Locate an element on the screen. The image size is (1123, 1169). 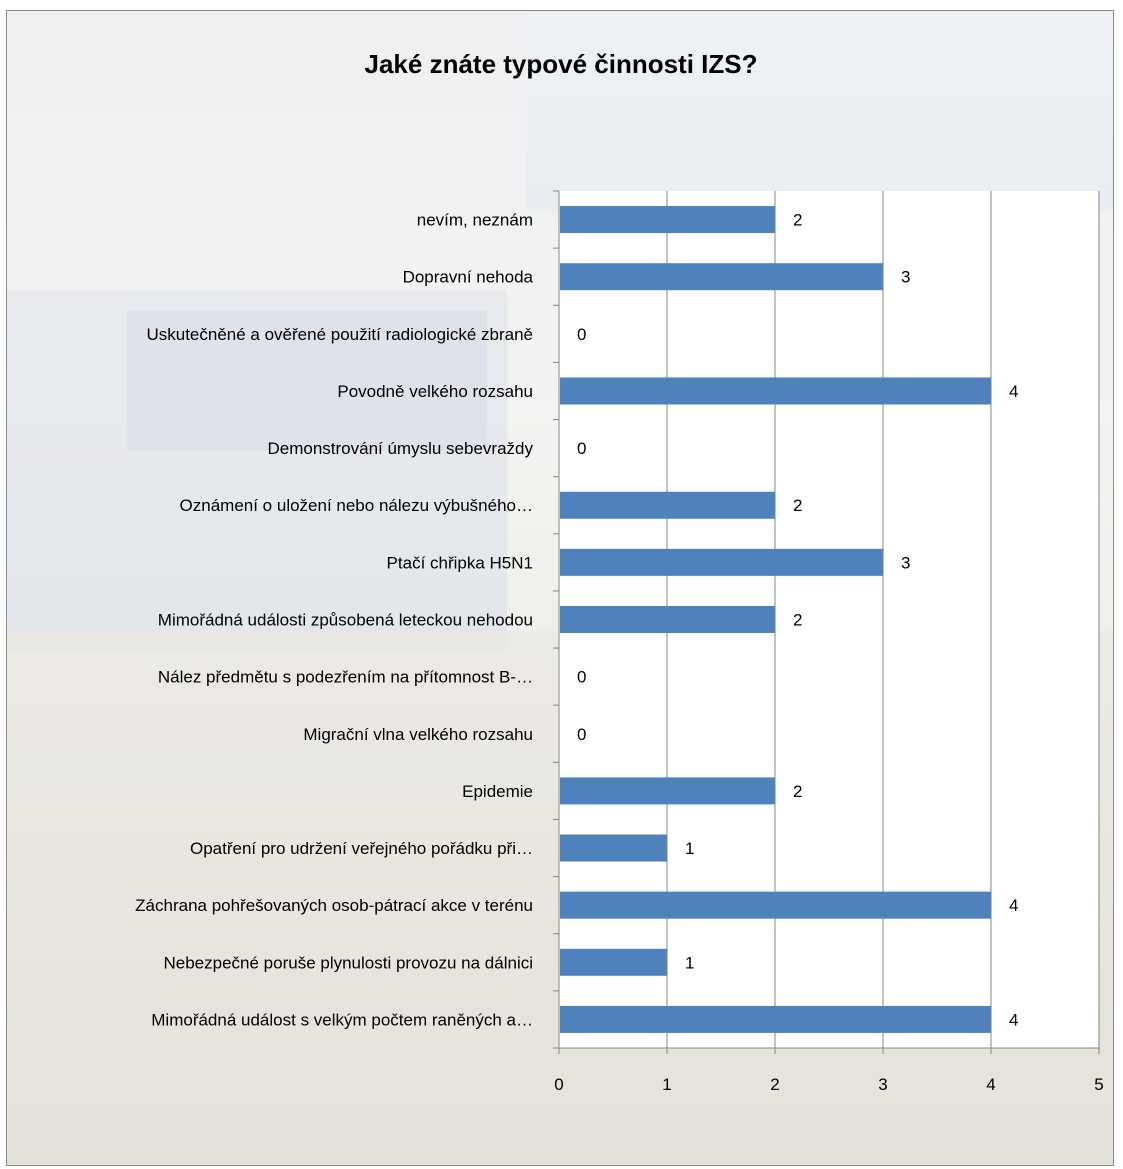
category-label: Migrační vlna velkého rozsahu is located at coordinates (418, 734).